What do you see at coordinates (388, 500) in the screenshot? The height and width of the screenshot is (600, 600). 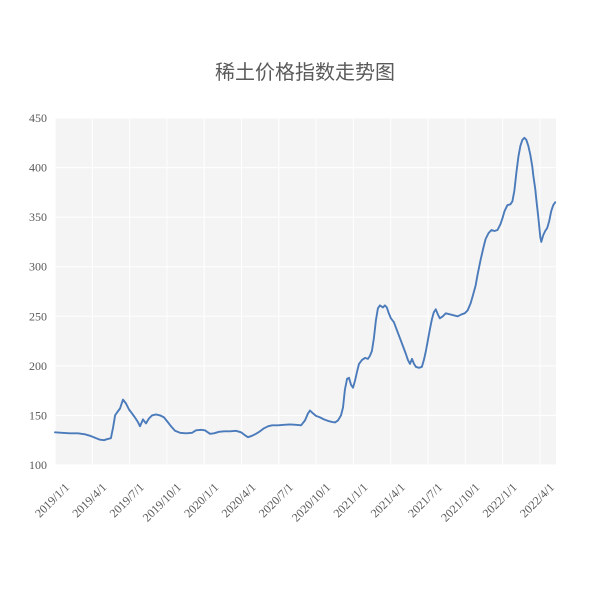 I see `x-tick-label: 2021/4/1` at bounding box center [388, 500].